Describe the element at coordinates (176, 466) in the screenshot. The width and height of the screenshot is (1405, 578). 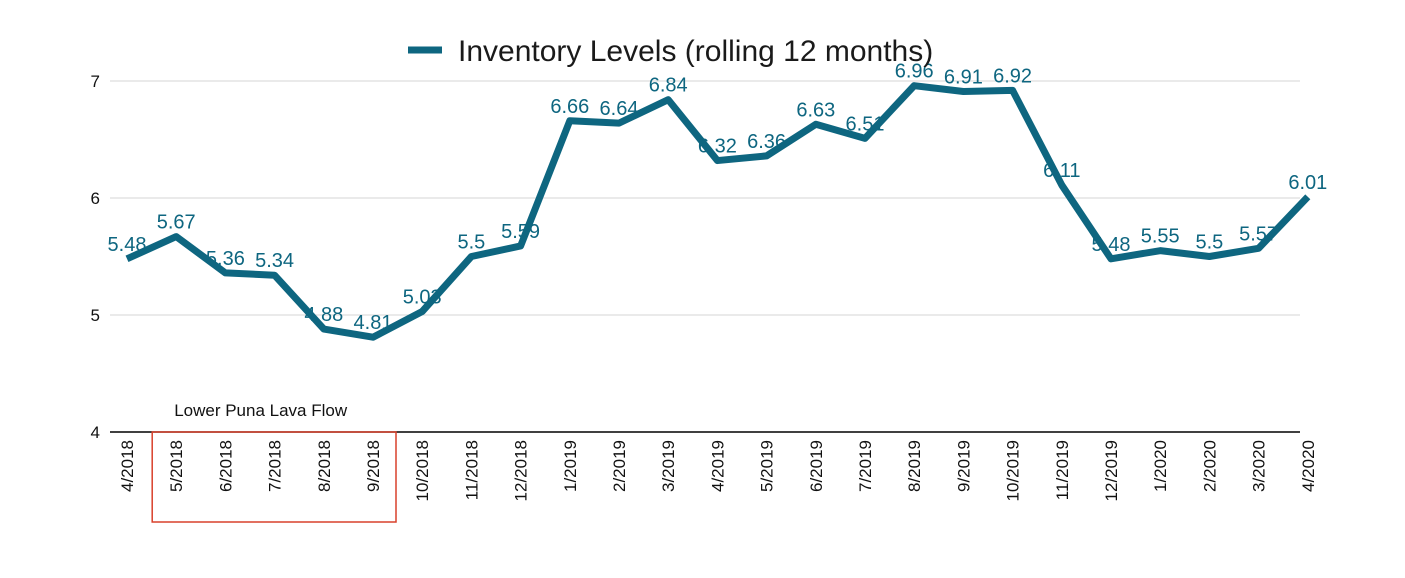
I see `x-tick-label: 5/2018` at that location.